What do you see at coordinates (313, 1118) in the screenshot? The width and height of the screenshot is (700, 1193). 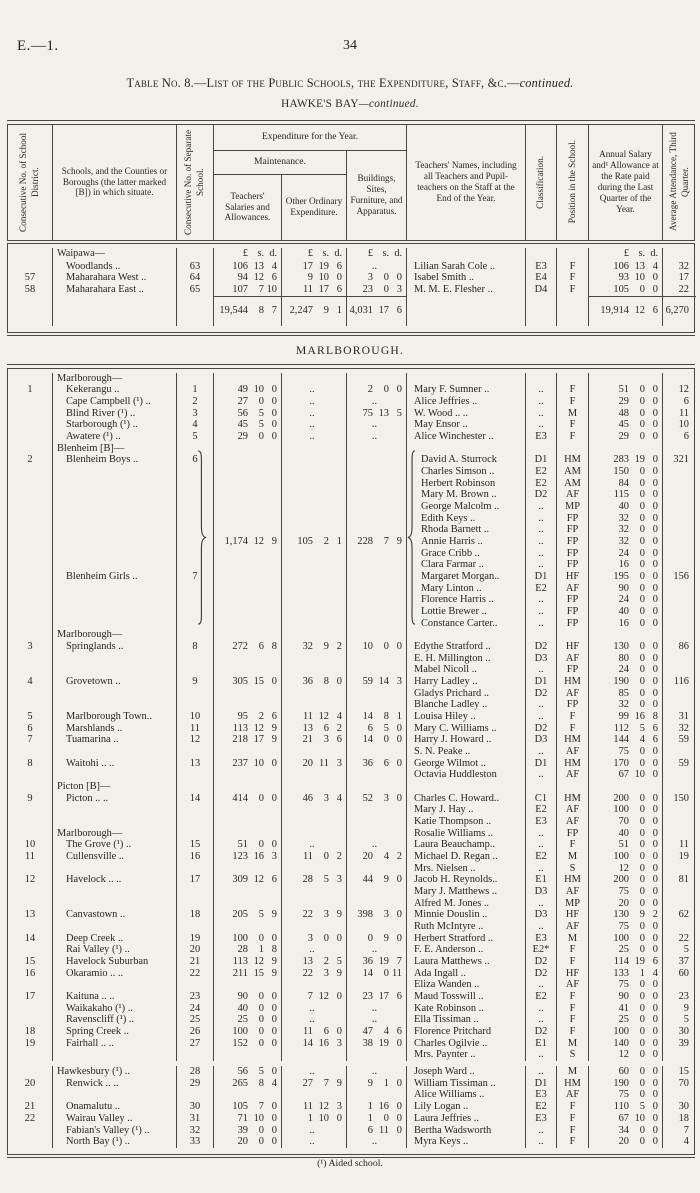 I see `cell-other-expenditure: 1 10 0` at bounding box center [313, 1118].